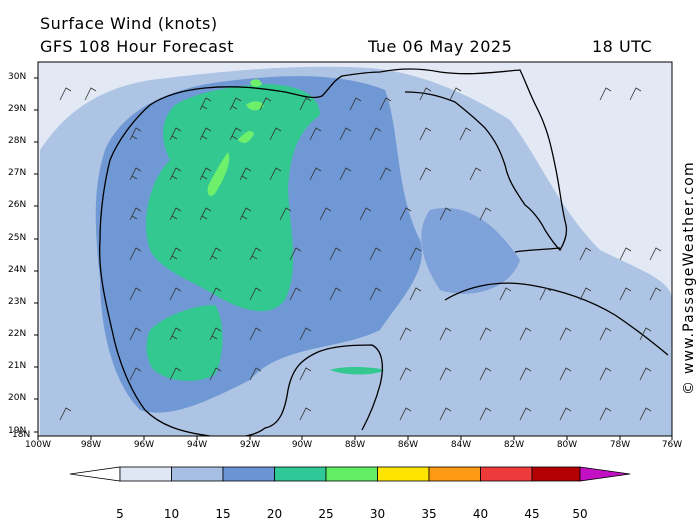 This screenshot has height=525, width=700. Describe the element at coordinates (440, 46) in the screenshot. I see `valid-date: Tue 06 May 2025` at that location.